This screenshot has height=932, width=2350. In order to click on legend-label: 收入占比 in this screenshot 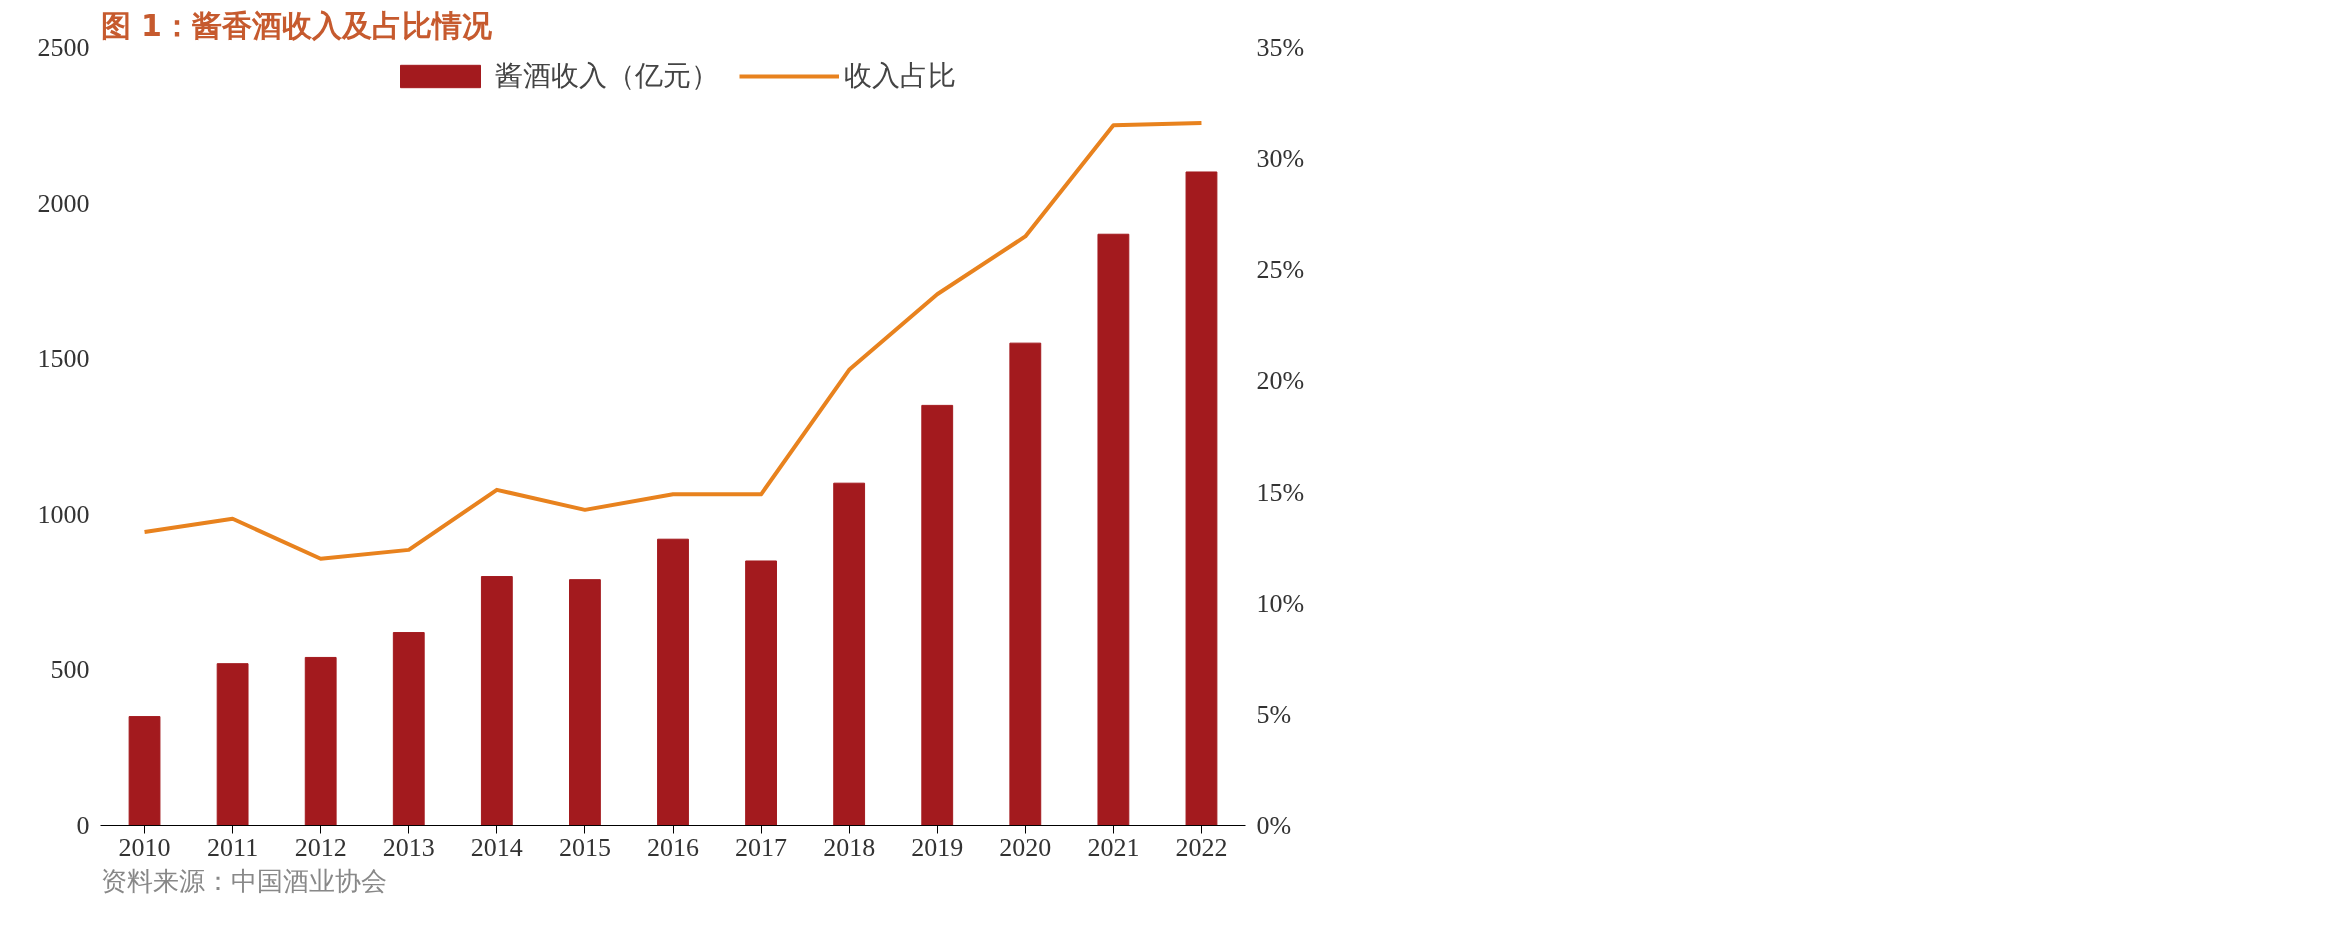, I will do `click(899, 76)`.